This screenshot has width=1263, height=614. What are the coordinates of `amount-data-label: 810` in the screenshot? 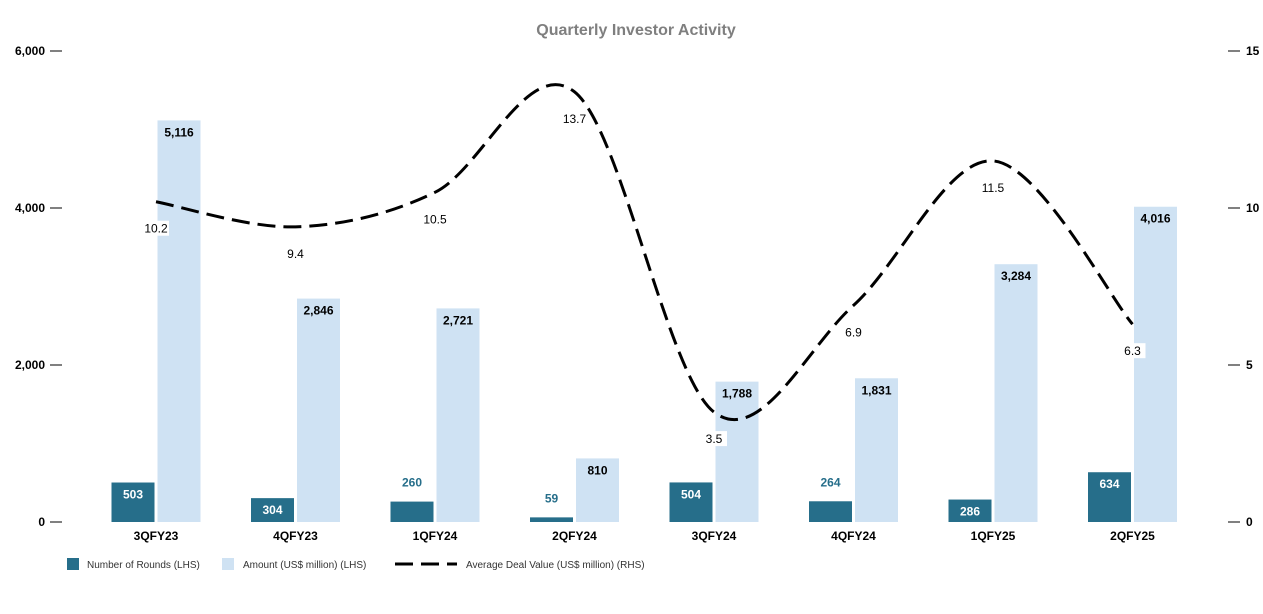 It's located at (597, 470).